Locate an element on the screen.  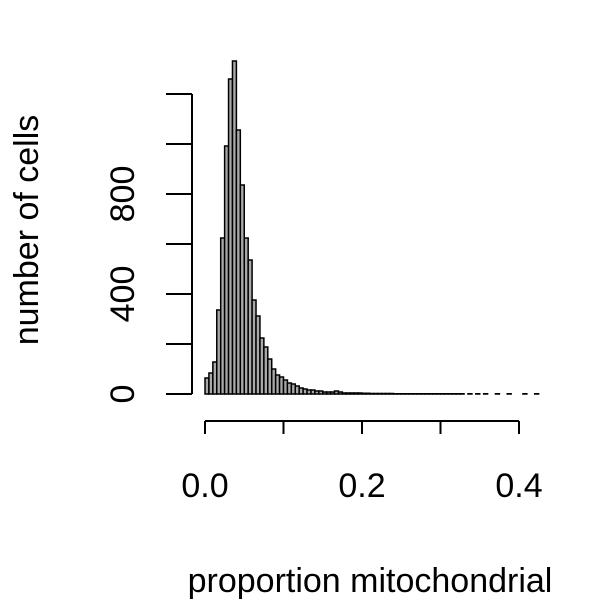
x-tick-label: 0.2 is located at coordinates (361, 486).